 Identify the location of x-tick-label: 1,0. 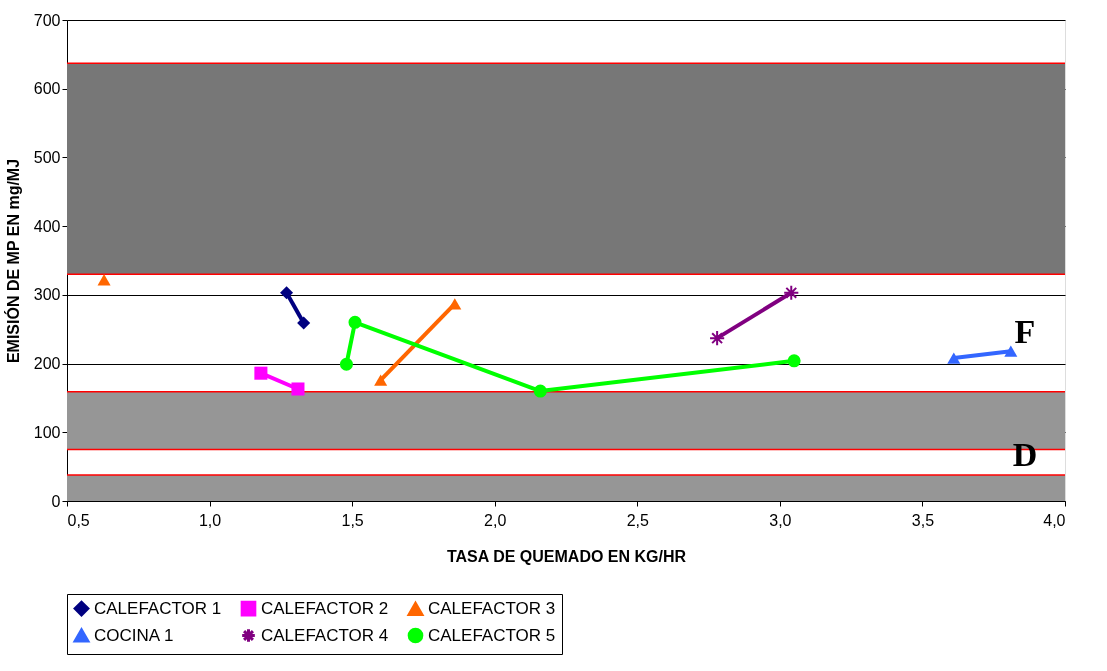
(210, 520).